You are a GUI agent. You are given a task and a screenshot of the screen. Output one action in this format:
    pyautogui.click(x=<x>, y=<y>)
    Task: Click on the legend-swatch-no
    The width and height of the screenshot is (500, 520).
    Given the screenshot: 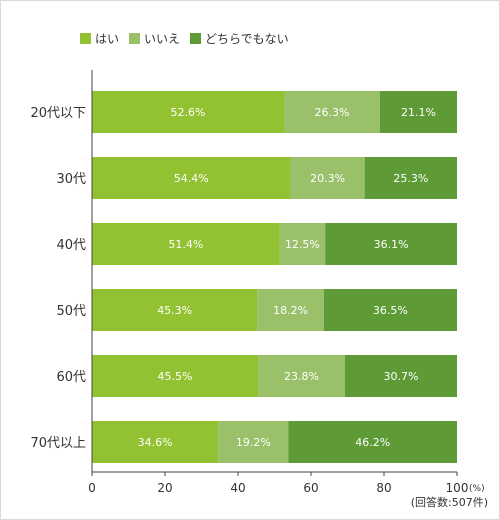 What is the action you would take?
    pyautogui.click(x=135, y=38)
    